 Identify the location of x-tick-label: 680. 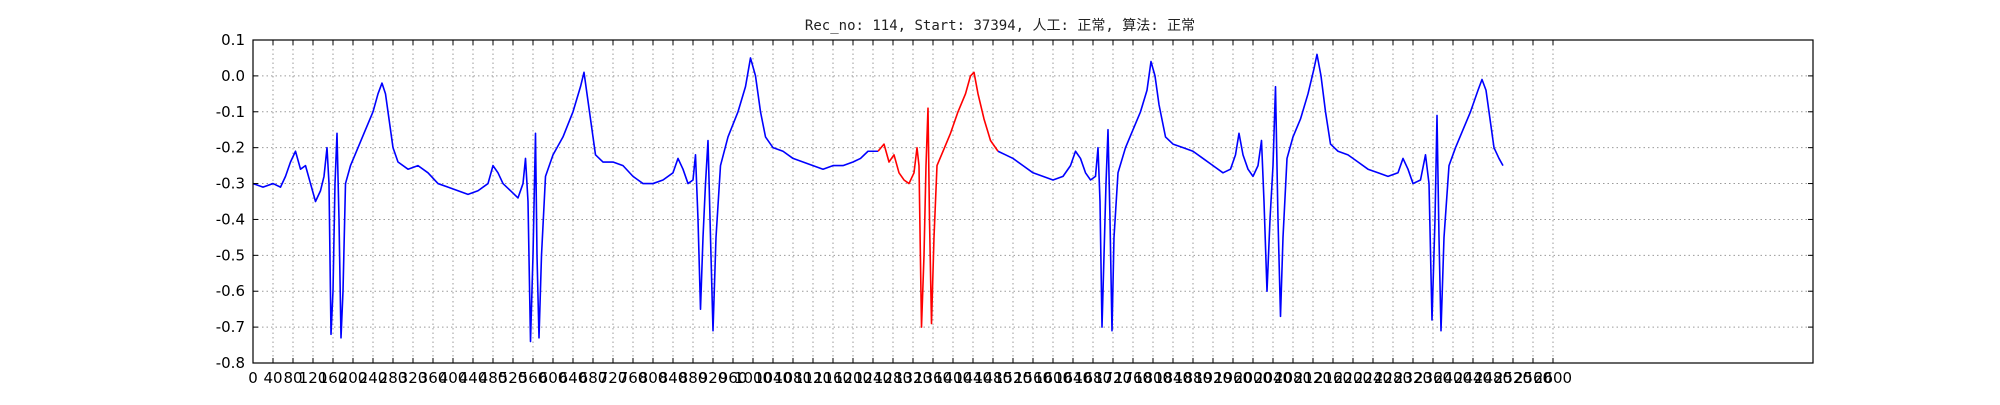
(593, 378).